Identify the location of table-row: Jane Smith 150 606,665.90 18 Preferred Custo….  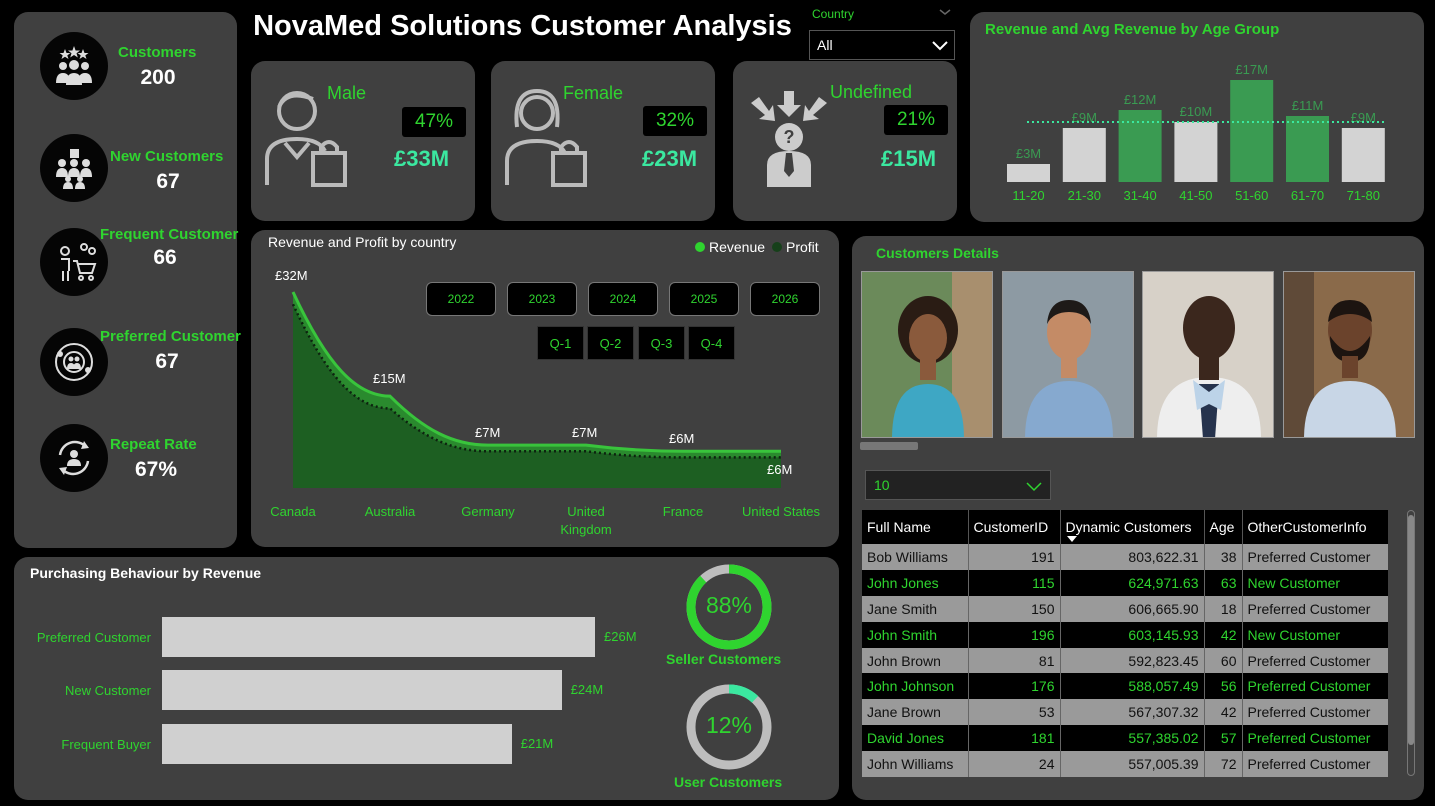
(1125, 608).